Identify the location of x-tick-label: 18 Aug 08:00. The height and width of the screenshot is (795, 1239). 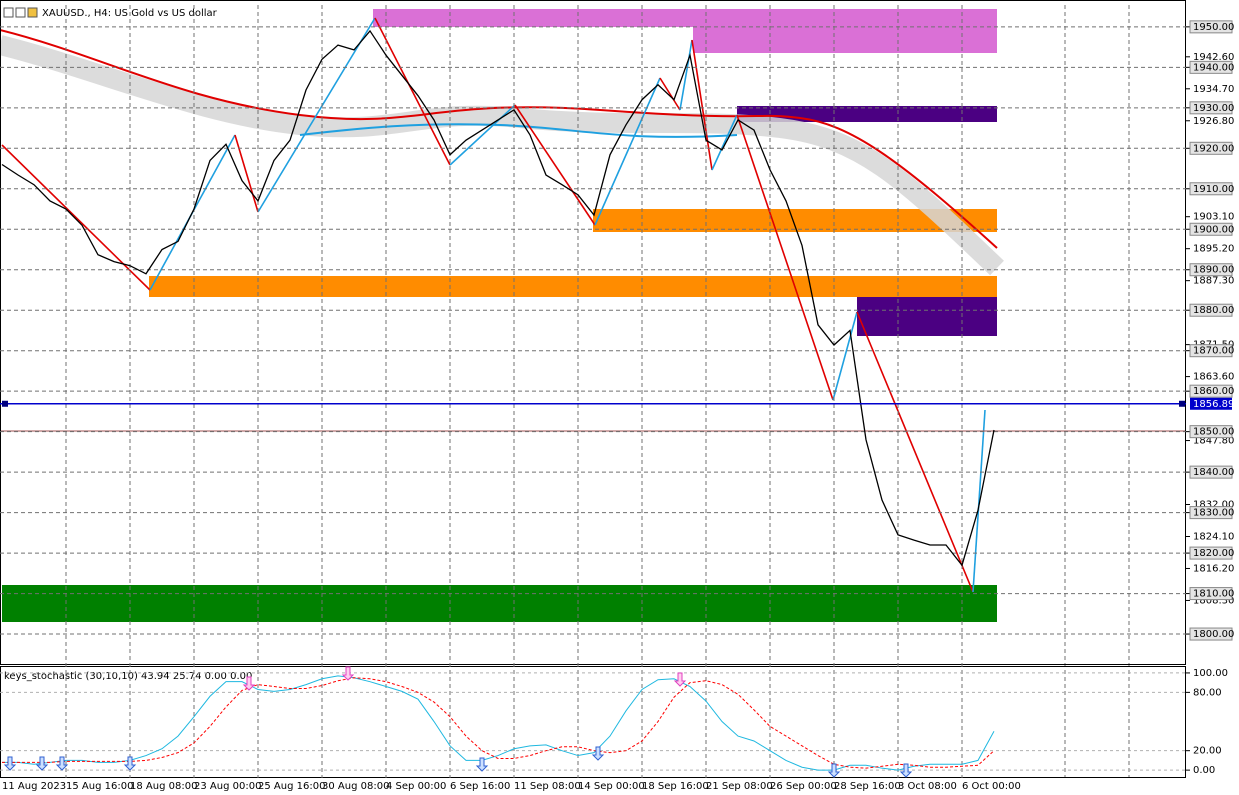
(163, 786).